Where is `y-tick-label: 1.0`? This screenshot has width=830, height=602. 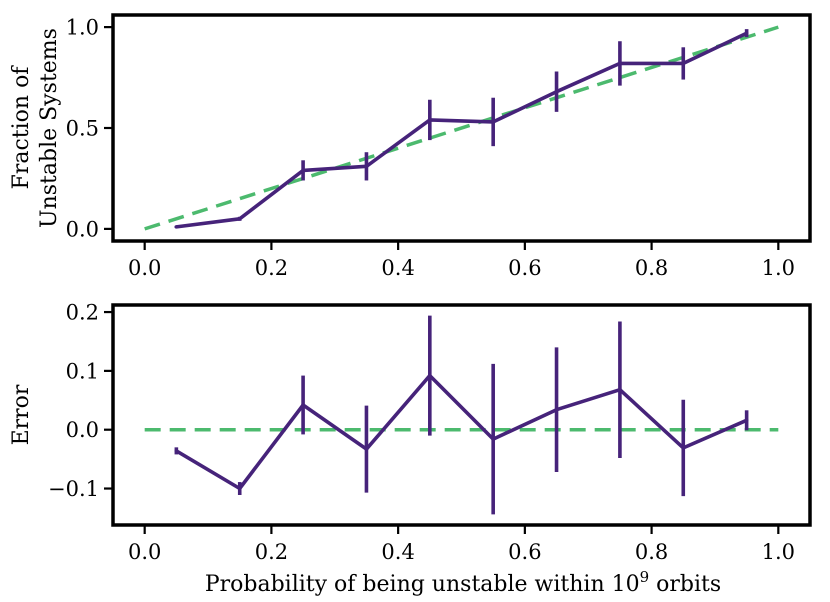 y-tick-label: 1.0 is located at coordinates (82, 28).